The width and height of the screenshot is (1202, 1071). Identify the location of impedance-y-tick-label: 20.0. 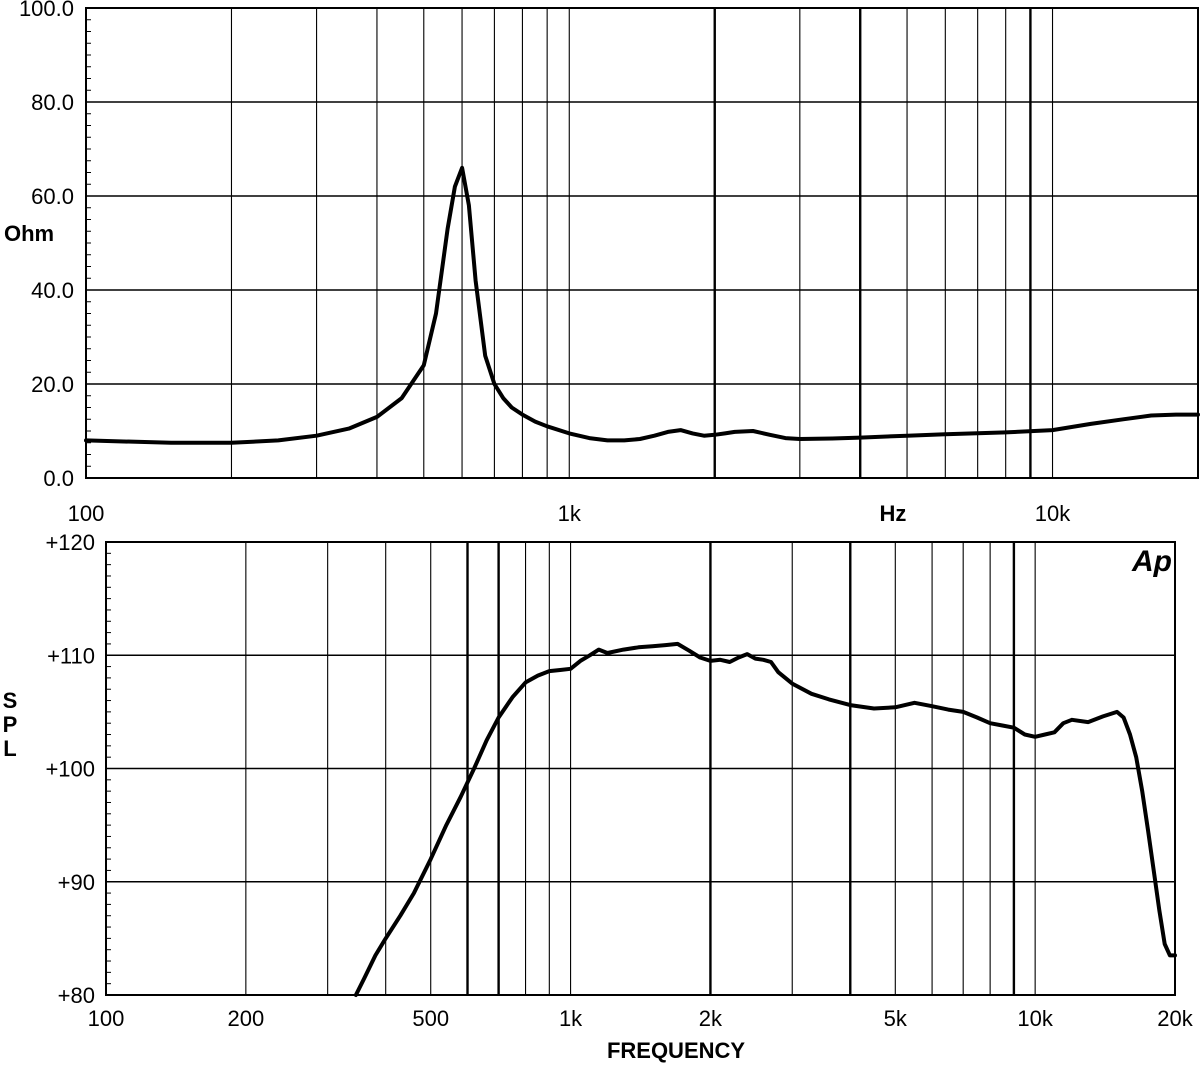
(52, 384).